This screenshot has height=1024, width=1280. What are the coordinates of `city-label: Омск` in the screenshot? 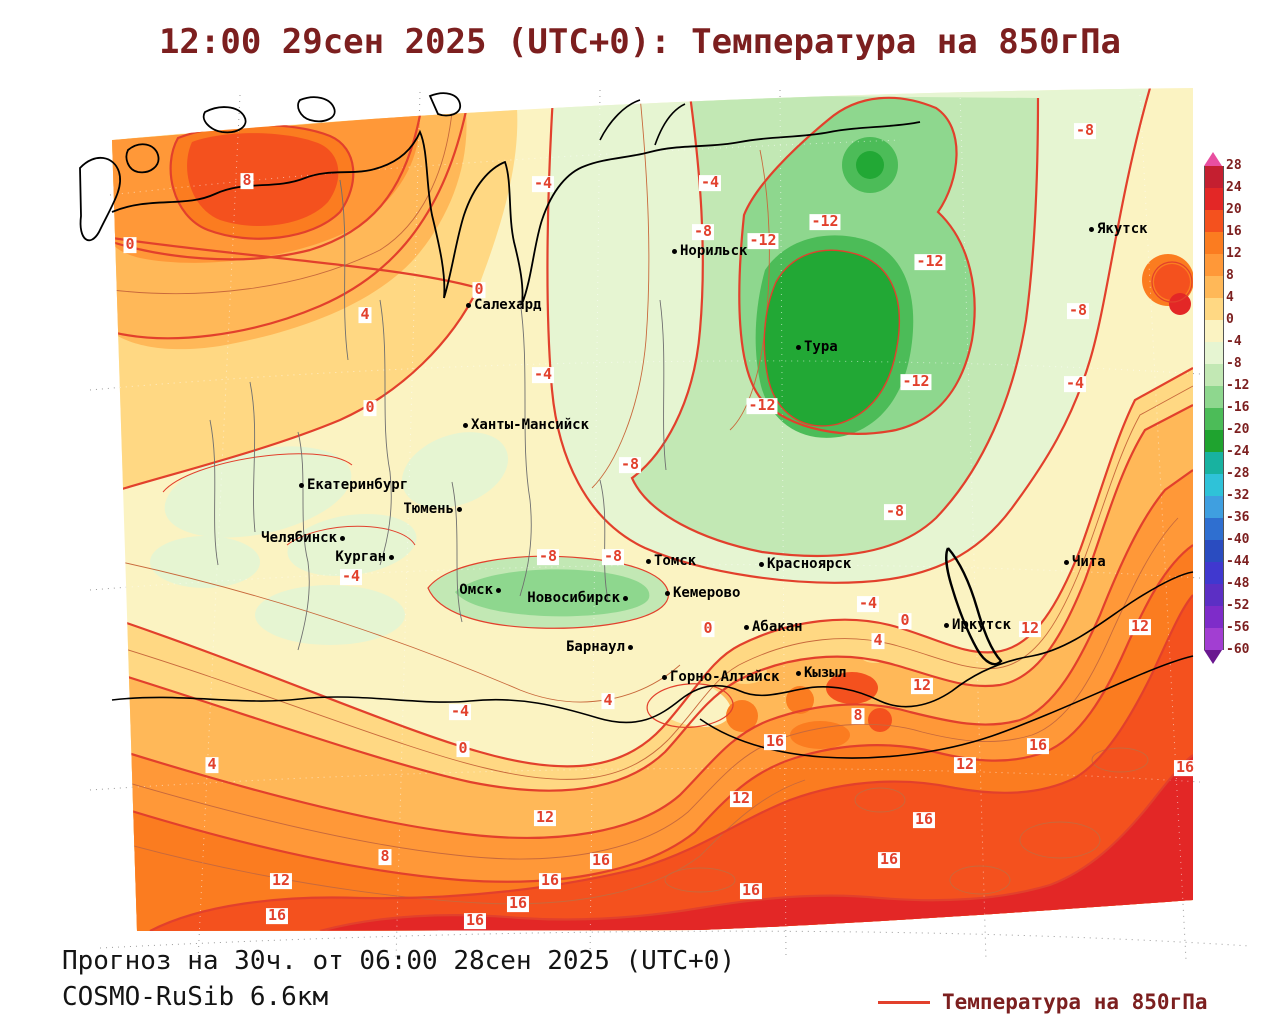 It's located at (476, 590).